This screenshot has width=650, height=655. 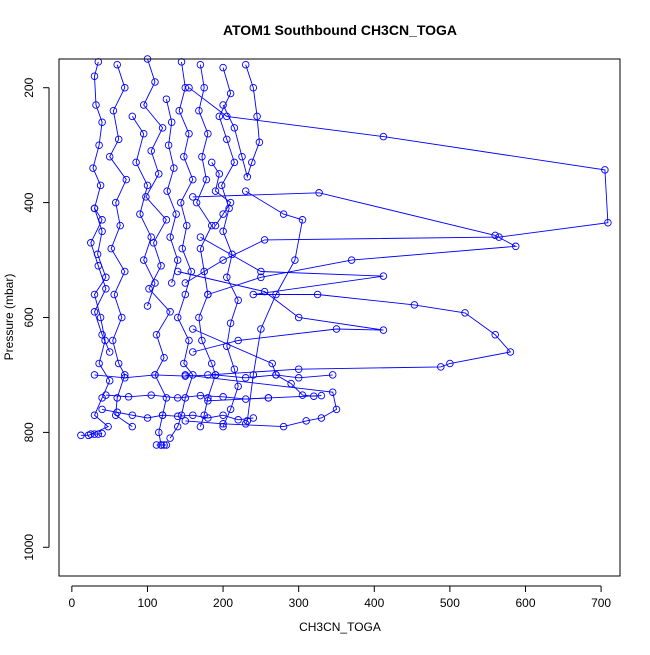 I want to click on x-tick-label: 500, so click(x=450, y=603).